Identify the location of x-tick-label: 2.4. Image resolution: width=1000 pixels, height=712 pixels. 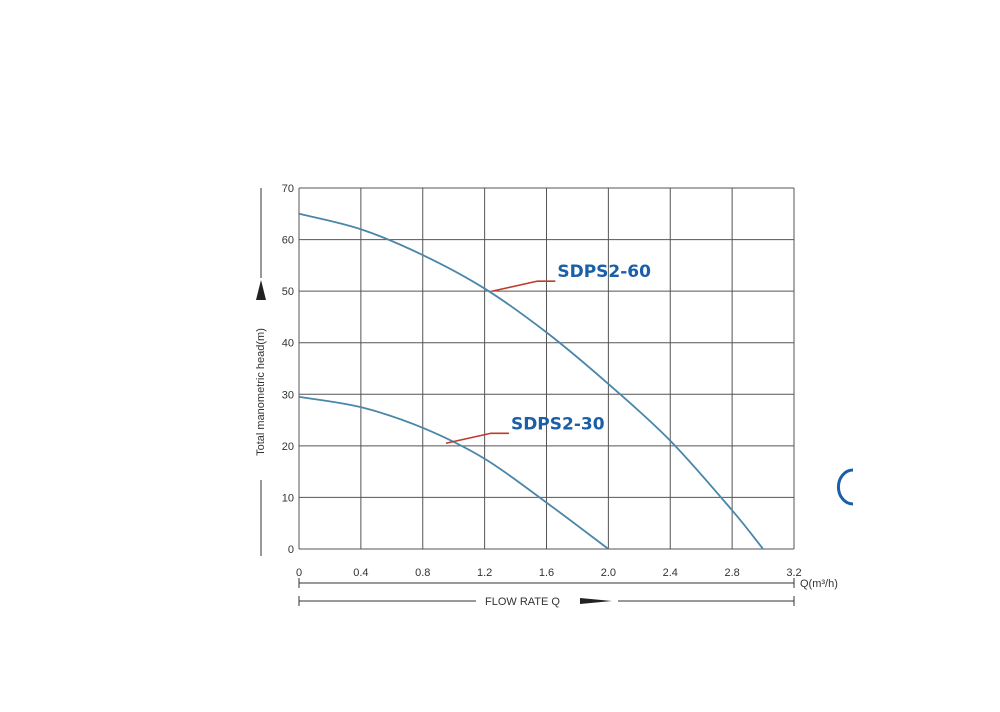
(670, 573).